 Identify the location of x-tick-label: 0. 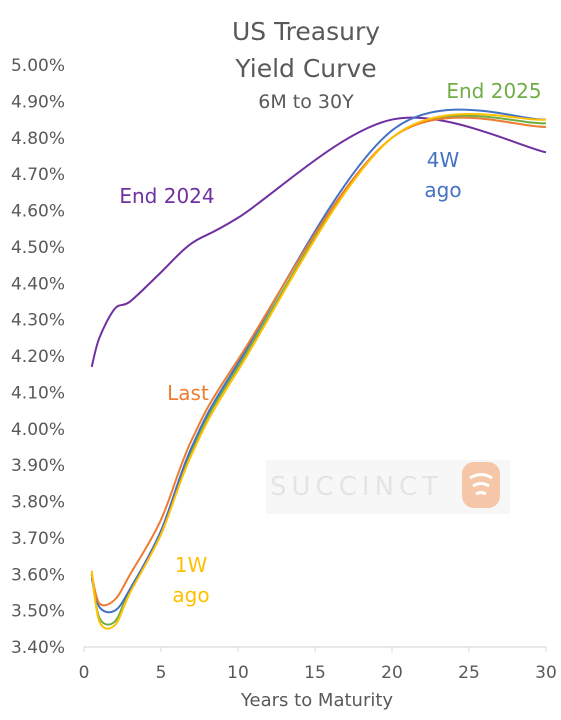
(84, 673).